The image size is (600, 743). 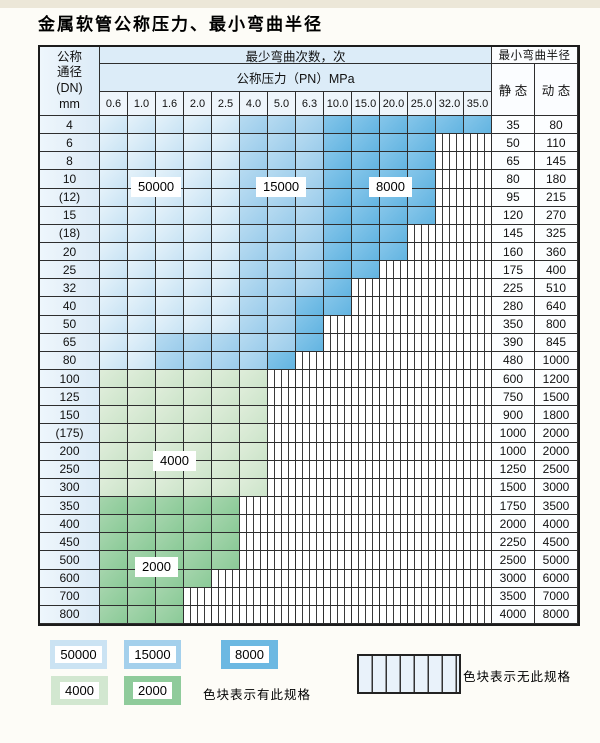 What do you see at coordinates (556, 233) in the screenshot?
I see `dynamic-radius-value: 325` at bounding box center [556, 233].